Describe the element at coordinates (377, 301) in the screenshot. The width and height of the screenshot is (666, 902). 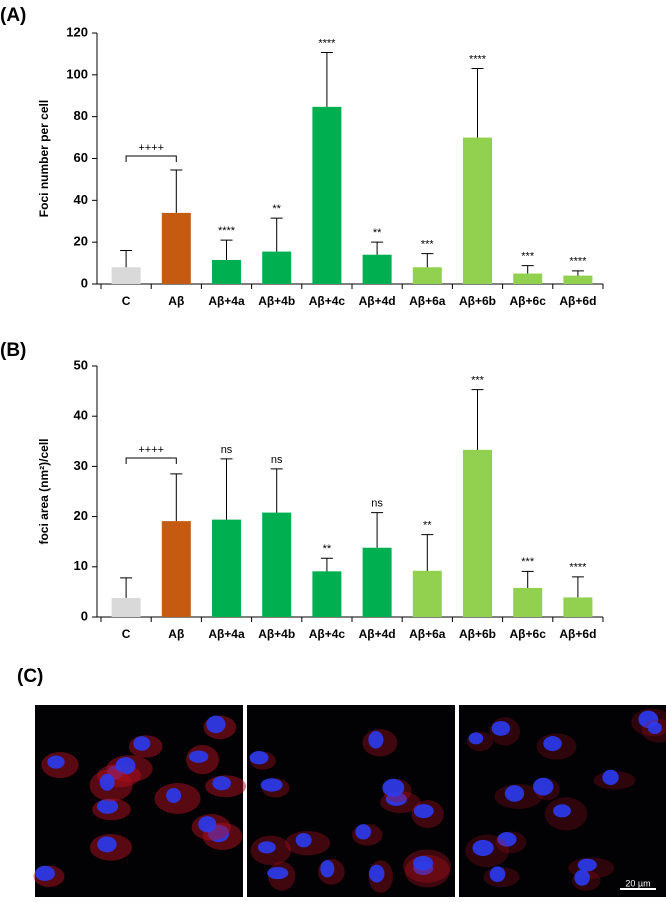
I see `x-tick-label: Aβ+4d` at that location.